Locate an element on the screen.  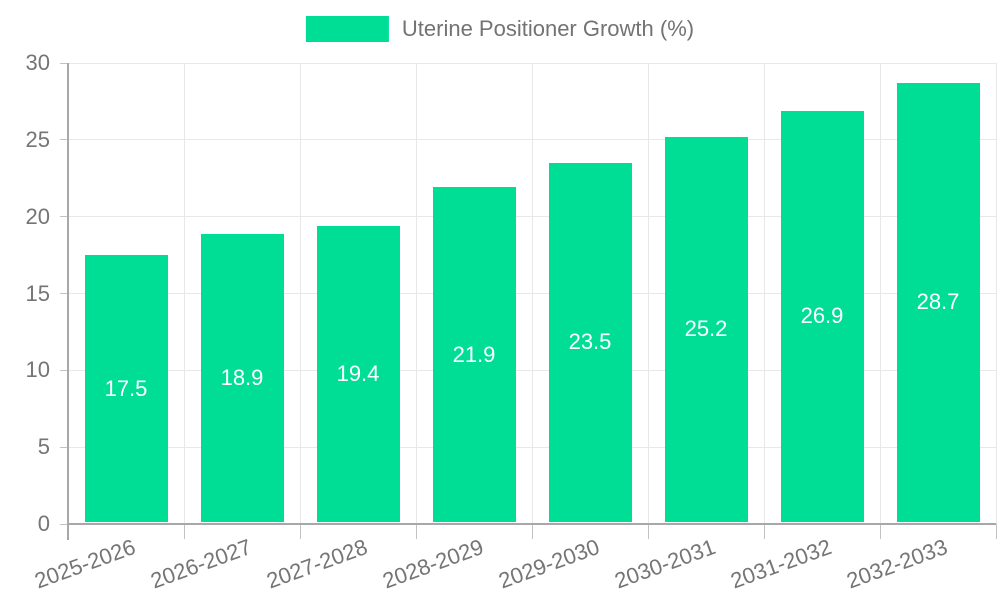
bar-value-label: 26.9 is located at coordinates (822, 316).